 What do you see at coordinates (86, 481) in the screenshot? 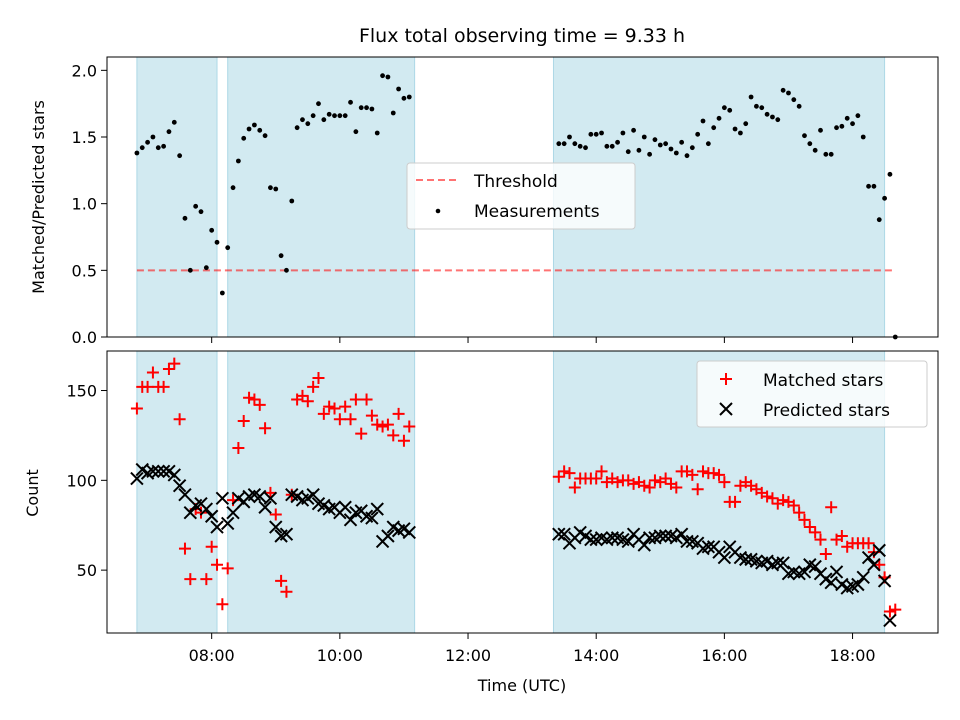
I see `count-y-ticks: 50 100 150` at bounding box center [86, 481].